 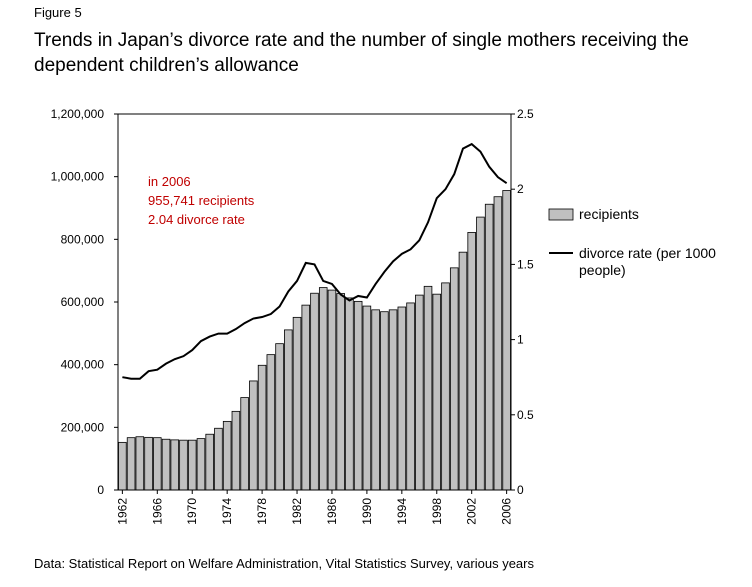 What do you see at coordinates (166, 464) in the screenshot?
I see `bar-1967` at bounding box center [166, 464].